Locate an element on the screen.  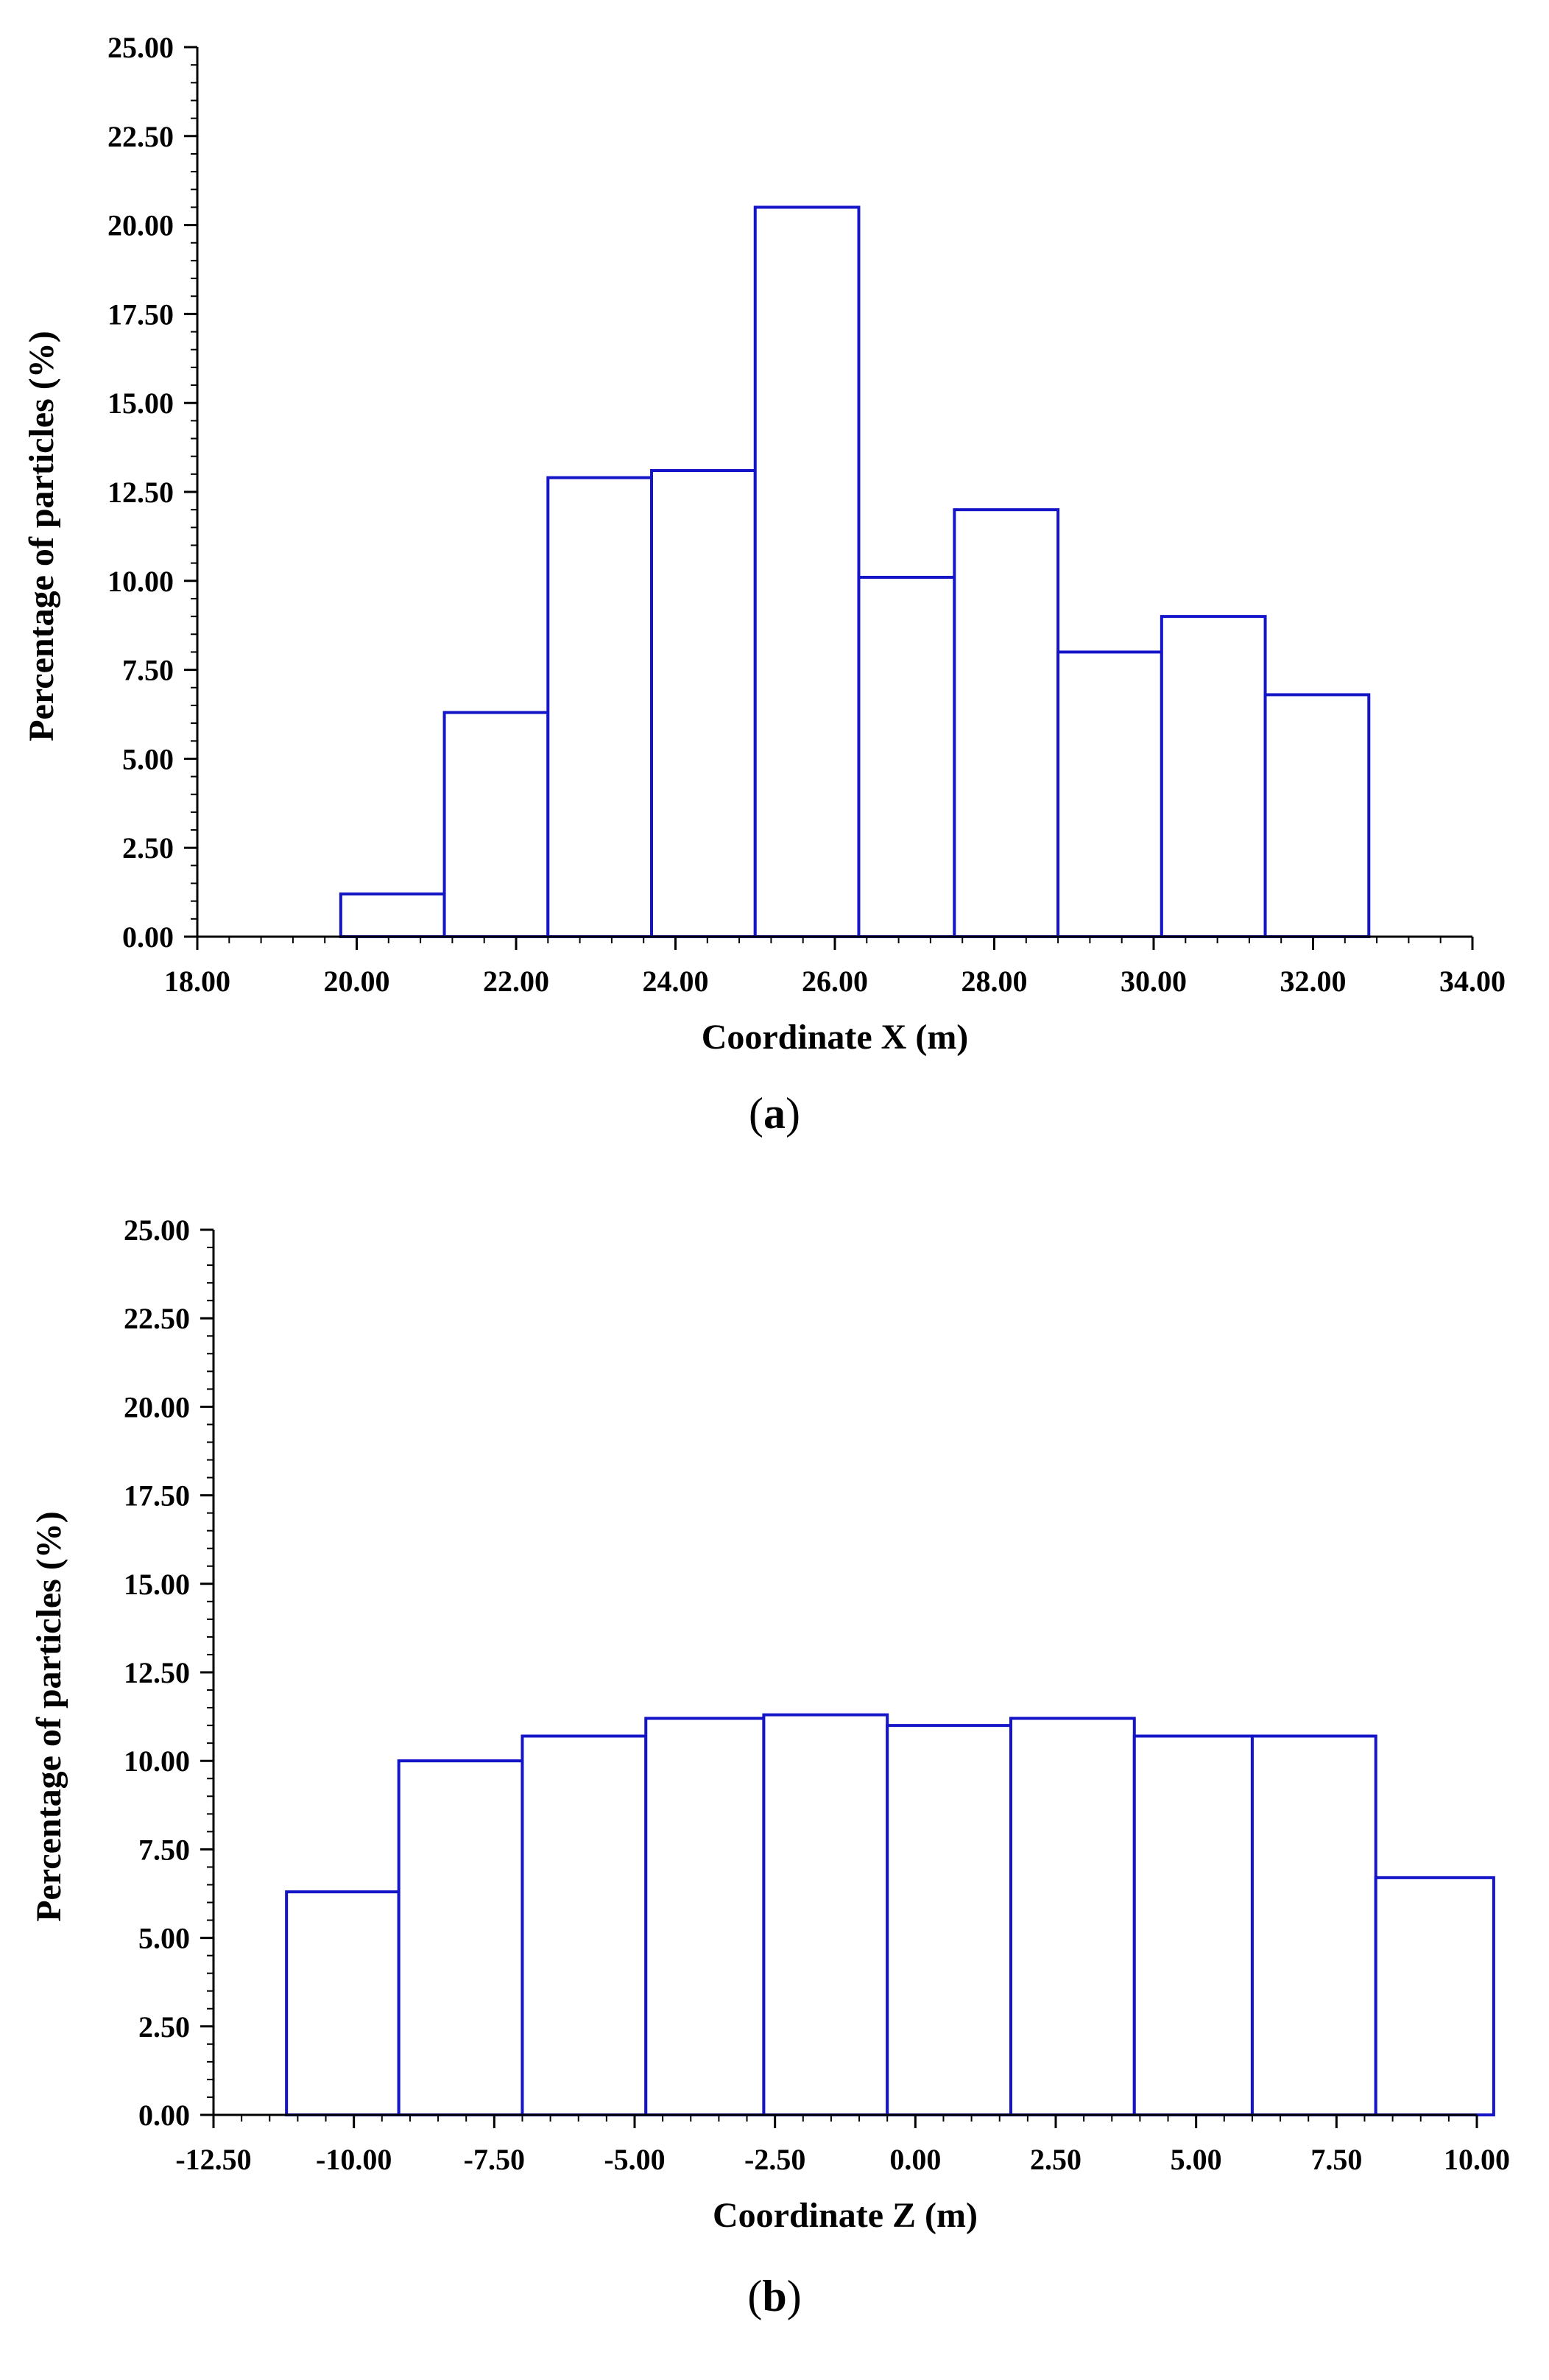
x-tick-label: 34.00 is located at coordinates (1472, 981).